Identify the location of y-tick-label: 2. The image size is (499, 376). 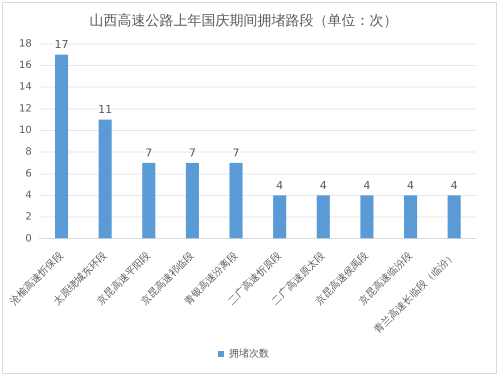
(28, 217).